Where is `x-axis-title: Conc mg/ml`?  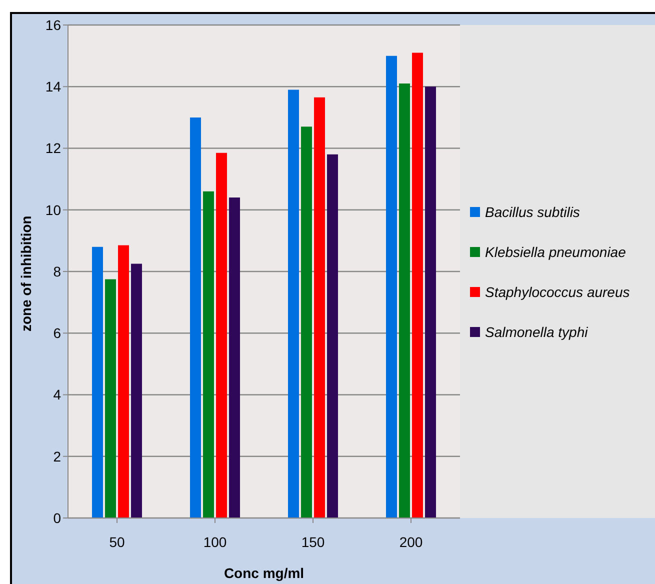
x-axis-title: Conc mg/ml is located at coordinates (264, 573).